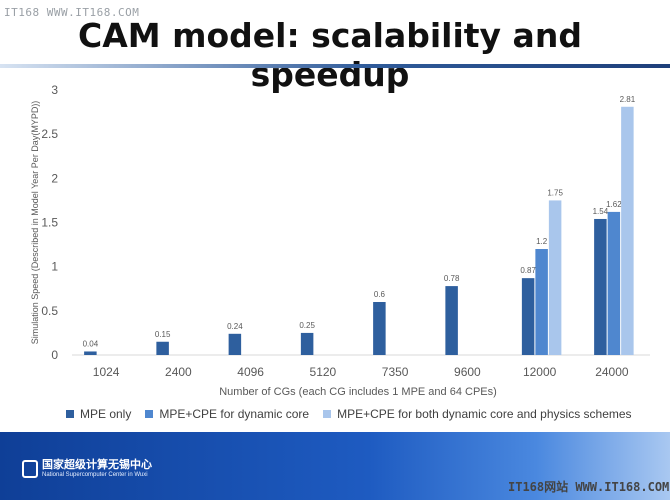 The height and width of the screenshot is (500, 670). What do you see at coordinates (307, 325) in the screenshot?
I see `data-label: 0.25` at bounding box center [307, 325].